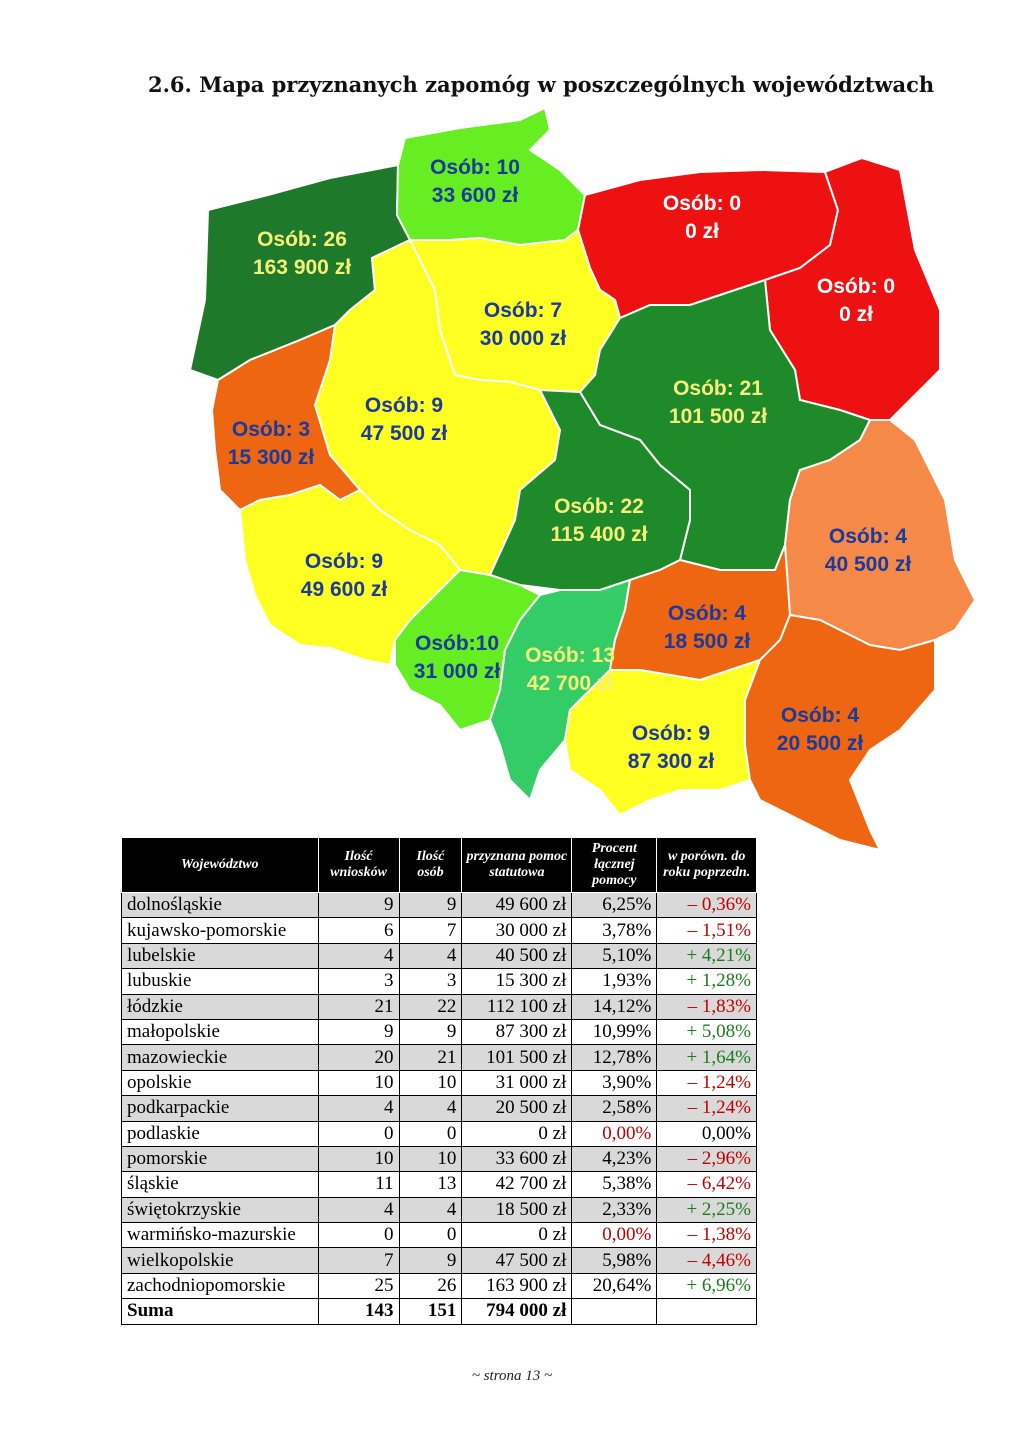 The width and height of the screenshot is (1024, 1449). What do you see at coordinates (220, 905) in the screenshot?
I see `cell-wojewodztwo: dolnośląskie` at bounding box center [220, 905].